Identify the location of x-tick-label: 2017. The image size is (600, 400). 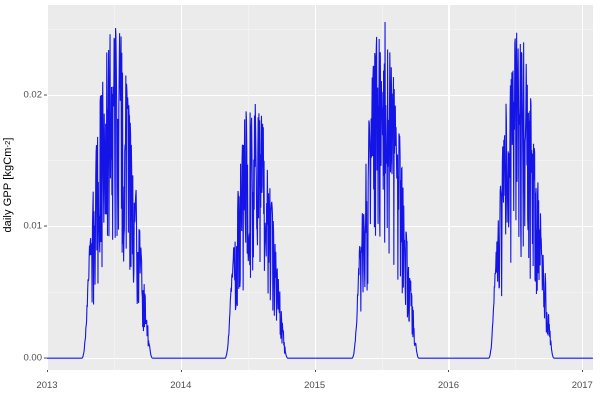
(582, 385).